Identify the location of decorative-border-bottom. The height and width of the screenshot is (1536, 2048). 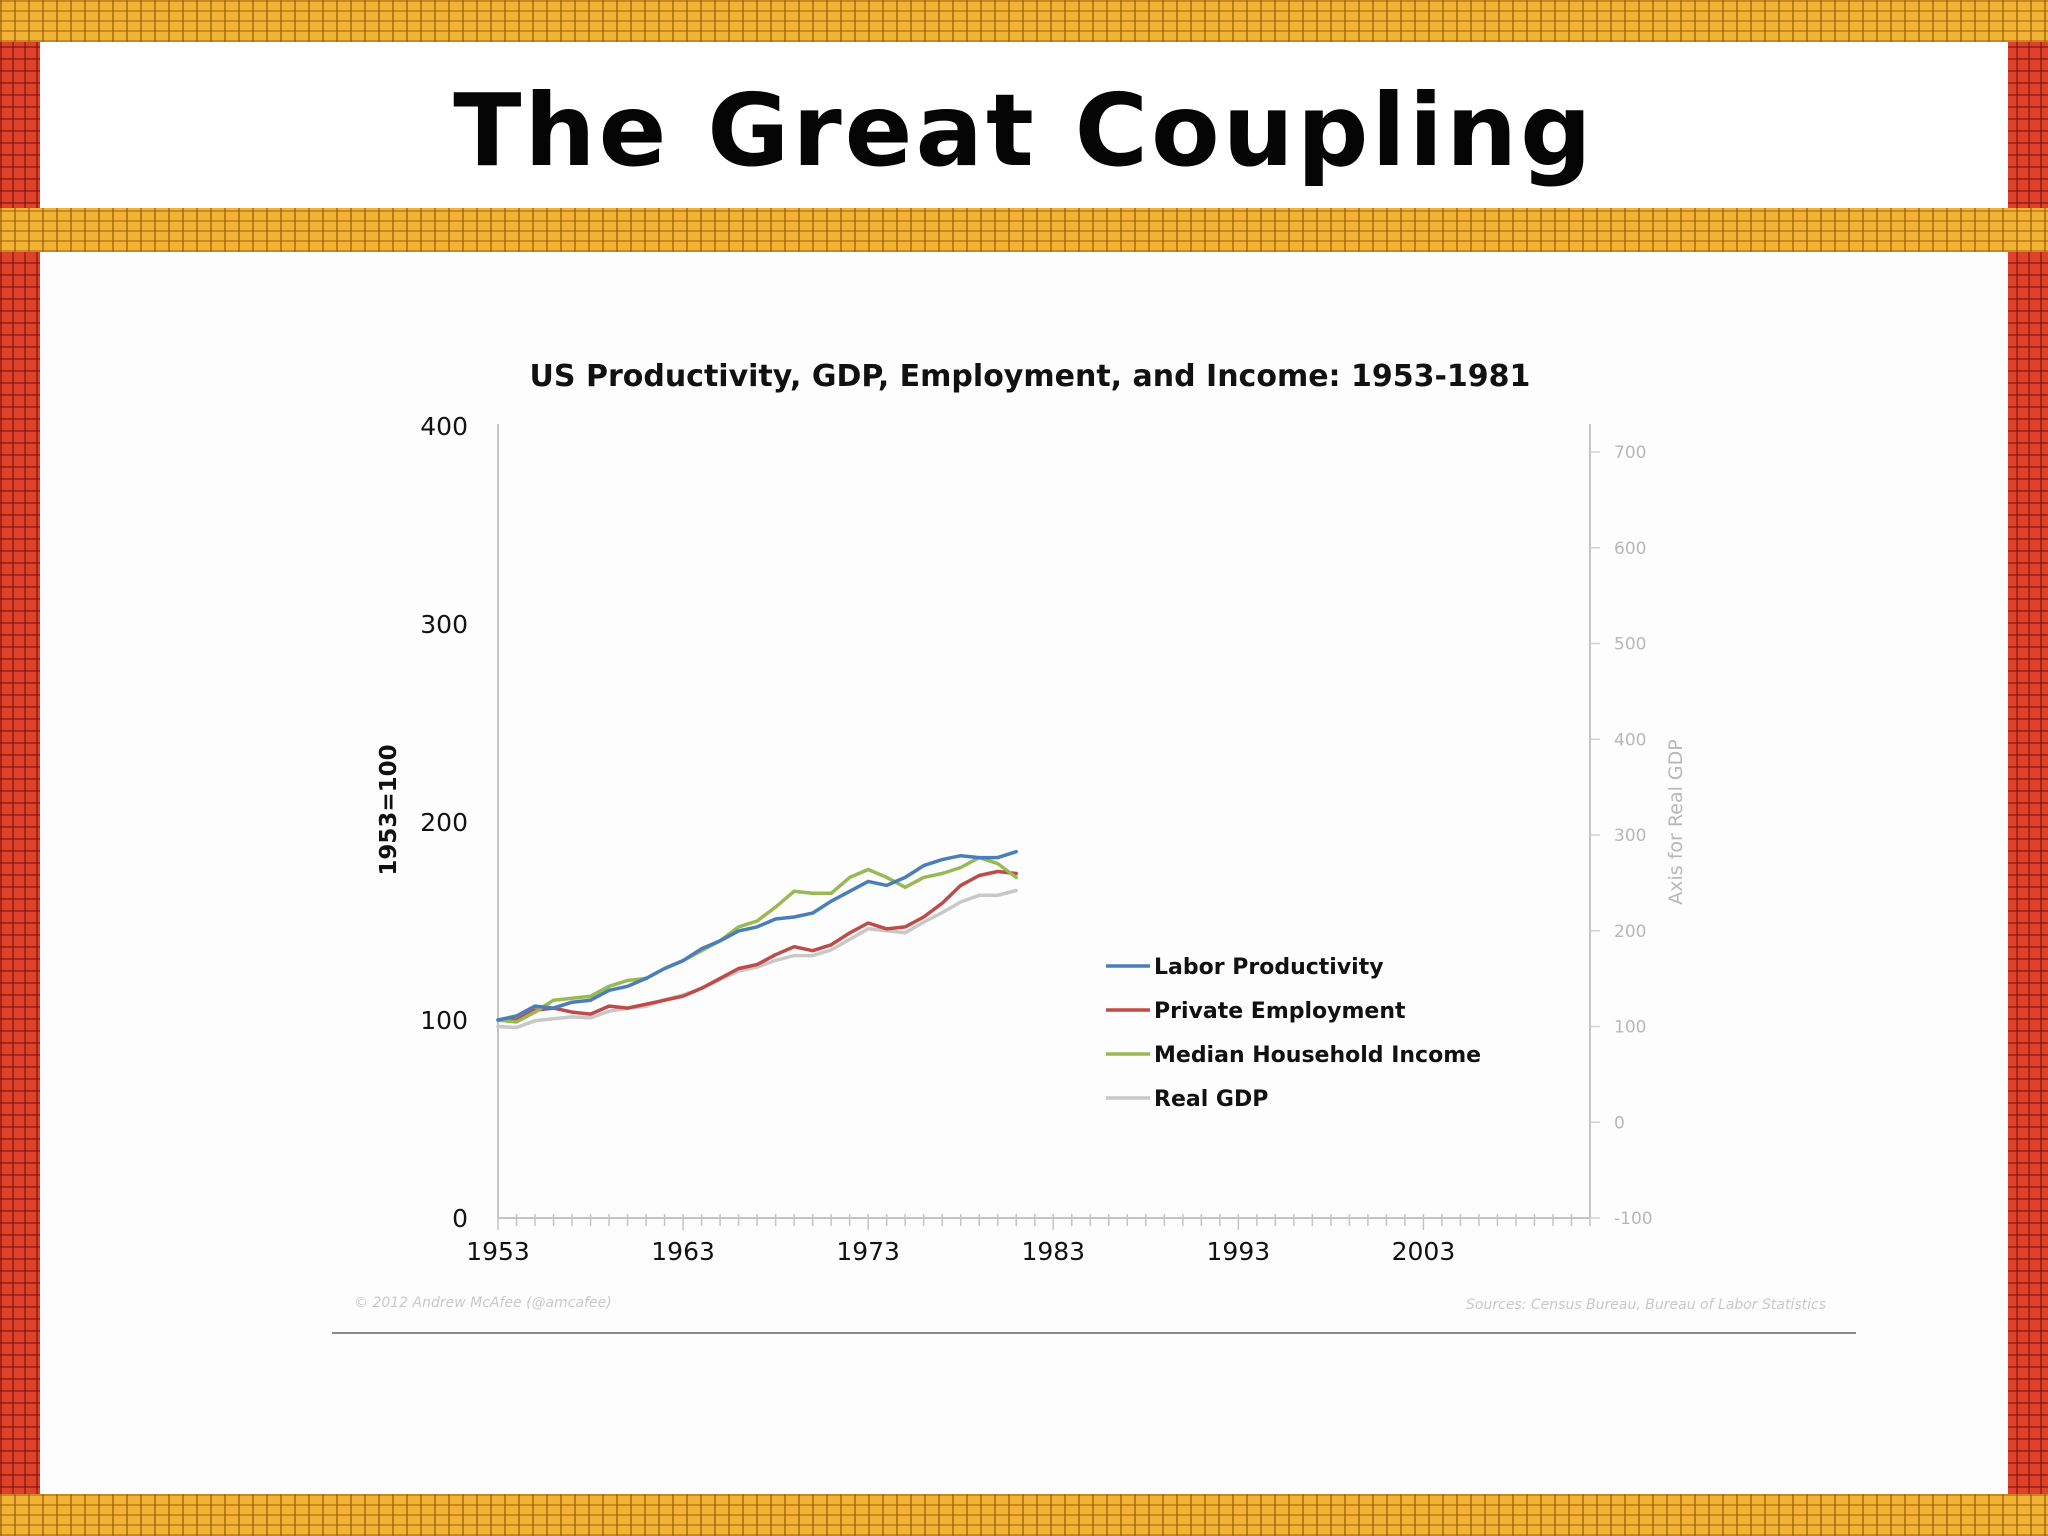
(1024, 1515).